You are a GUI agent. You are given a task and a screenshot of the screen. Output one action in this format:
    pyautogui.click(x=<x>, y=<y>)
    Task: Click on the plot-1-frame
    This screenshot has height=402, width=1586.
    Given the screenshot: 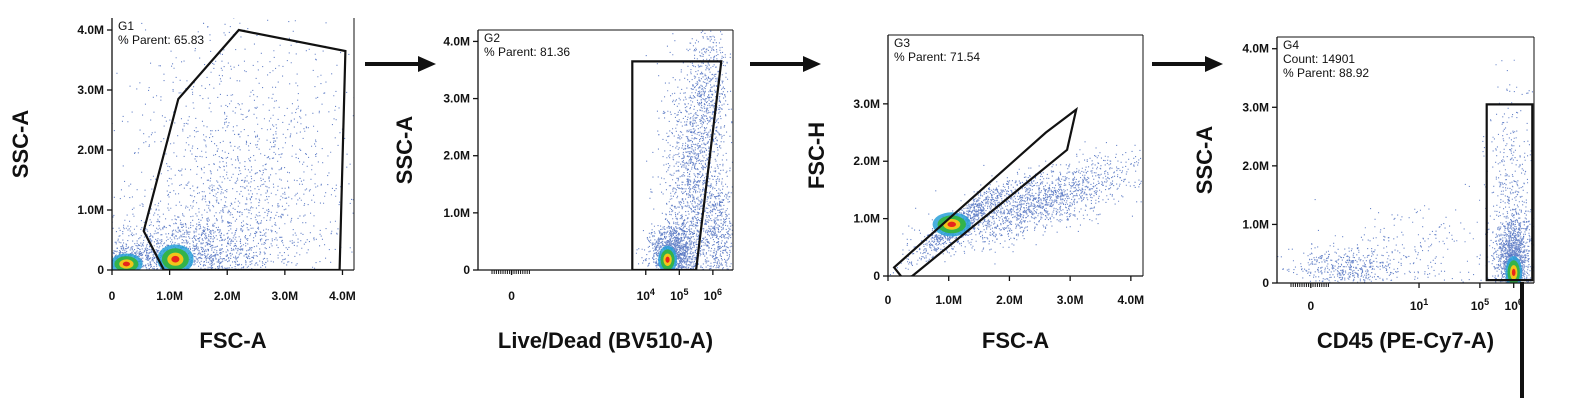 What is the action you would take?
    pyautogui.click(x=233, y=144)
    